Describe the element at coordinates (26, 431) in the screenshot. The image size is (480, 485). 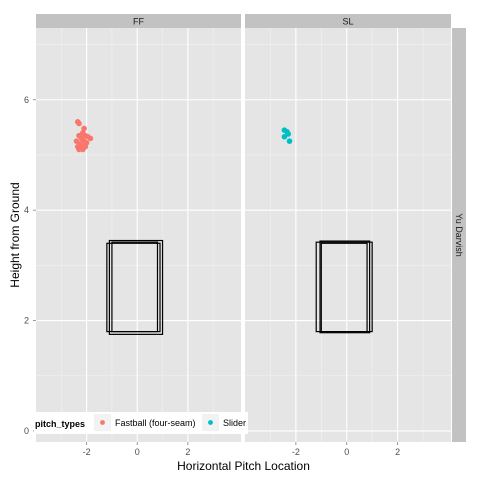
I see `y-tick-label: 0` at that location.